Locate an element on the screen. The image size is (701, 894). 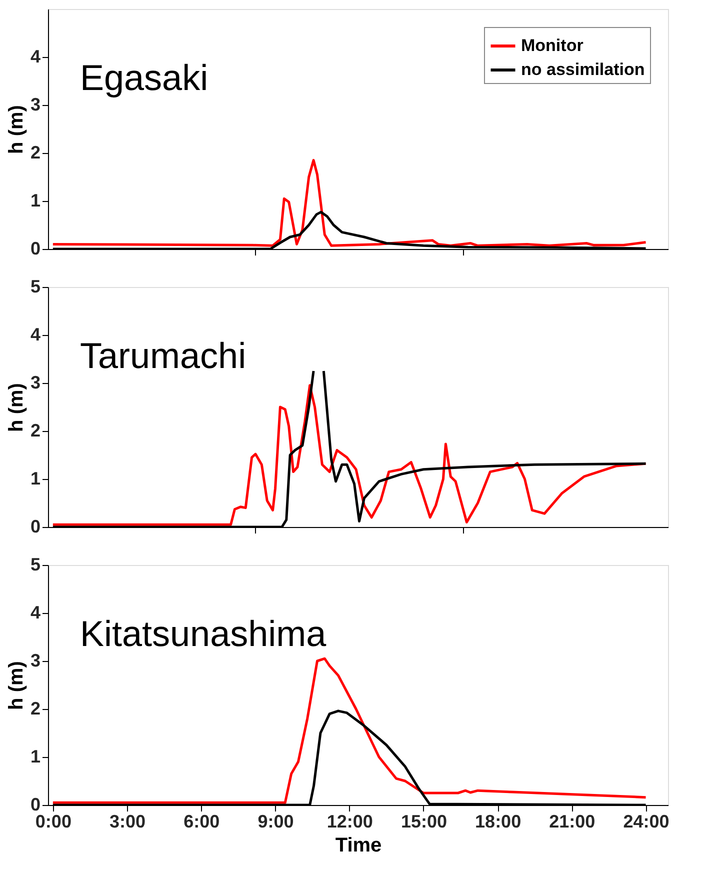
legend-label: no assimilation is located at coordinates (583, 69).